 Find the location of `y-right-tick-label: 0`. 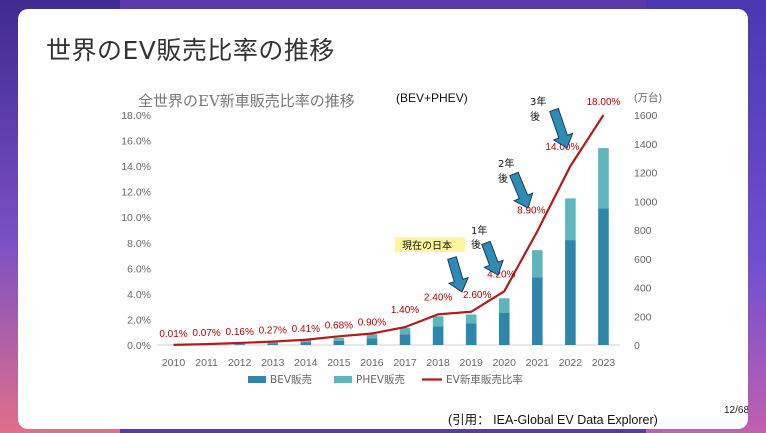

y-right-tick-label: 0 is located at coordinates (637, 346).